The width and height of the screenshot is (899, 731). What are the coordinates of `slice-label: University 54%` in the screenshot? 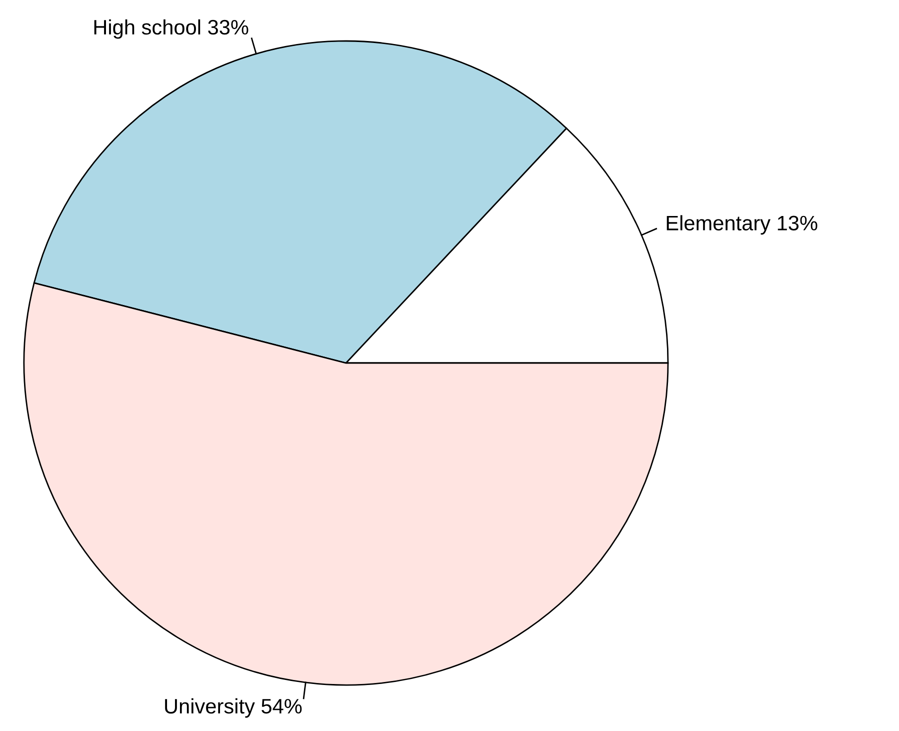 It's located at (233, 708).